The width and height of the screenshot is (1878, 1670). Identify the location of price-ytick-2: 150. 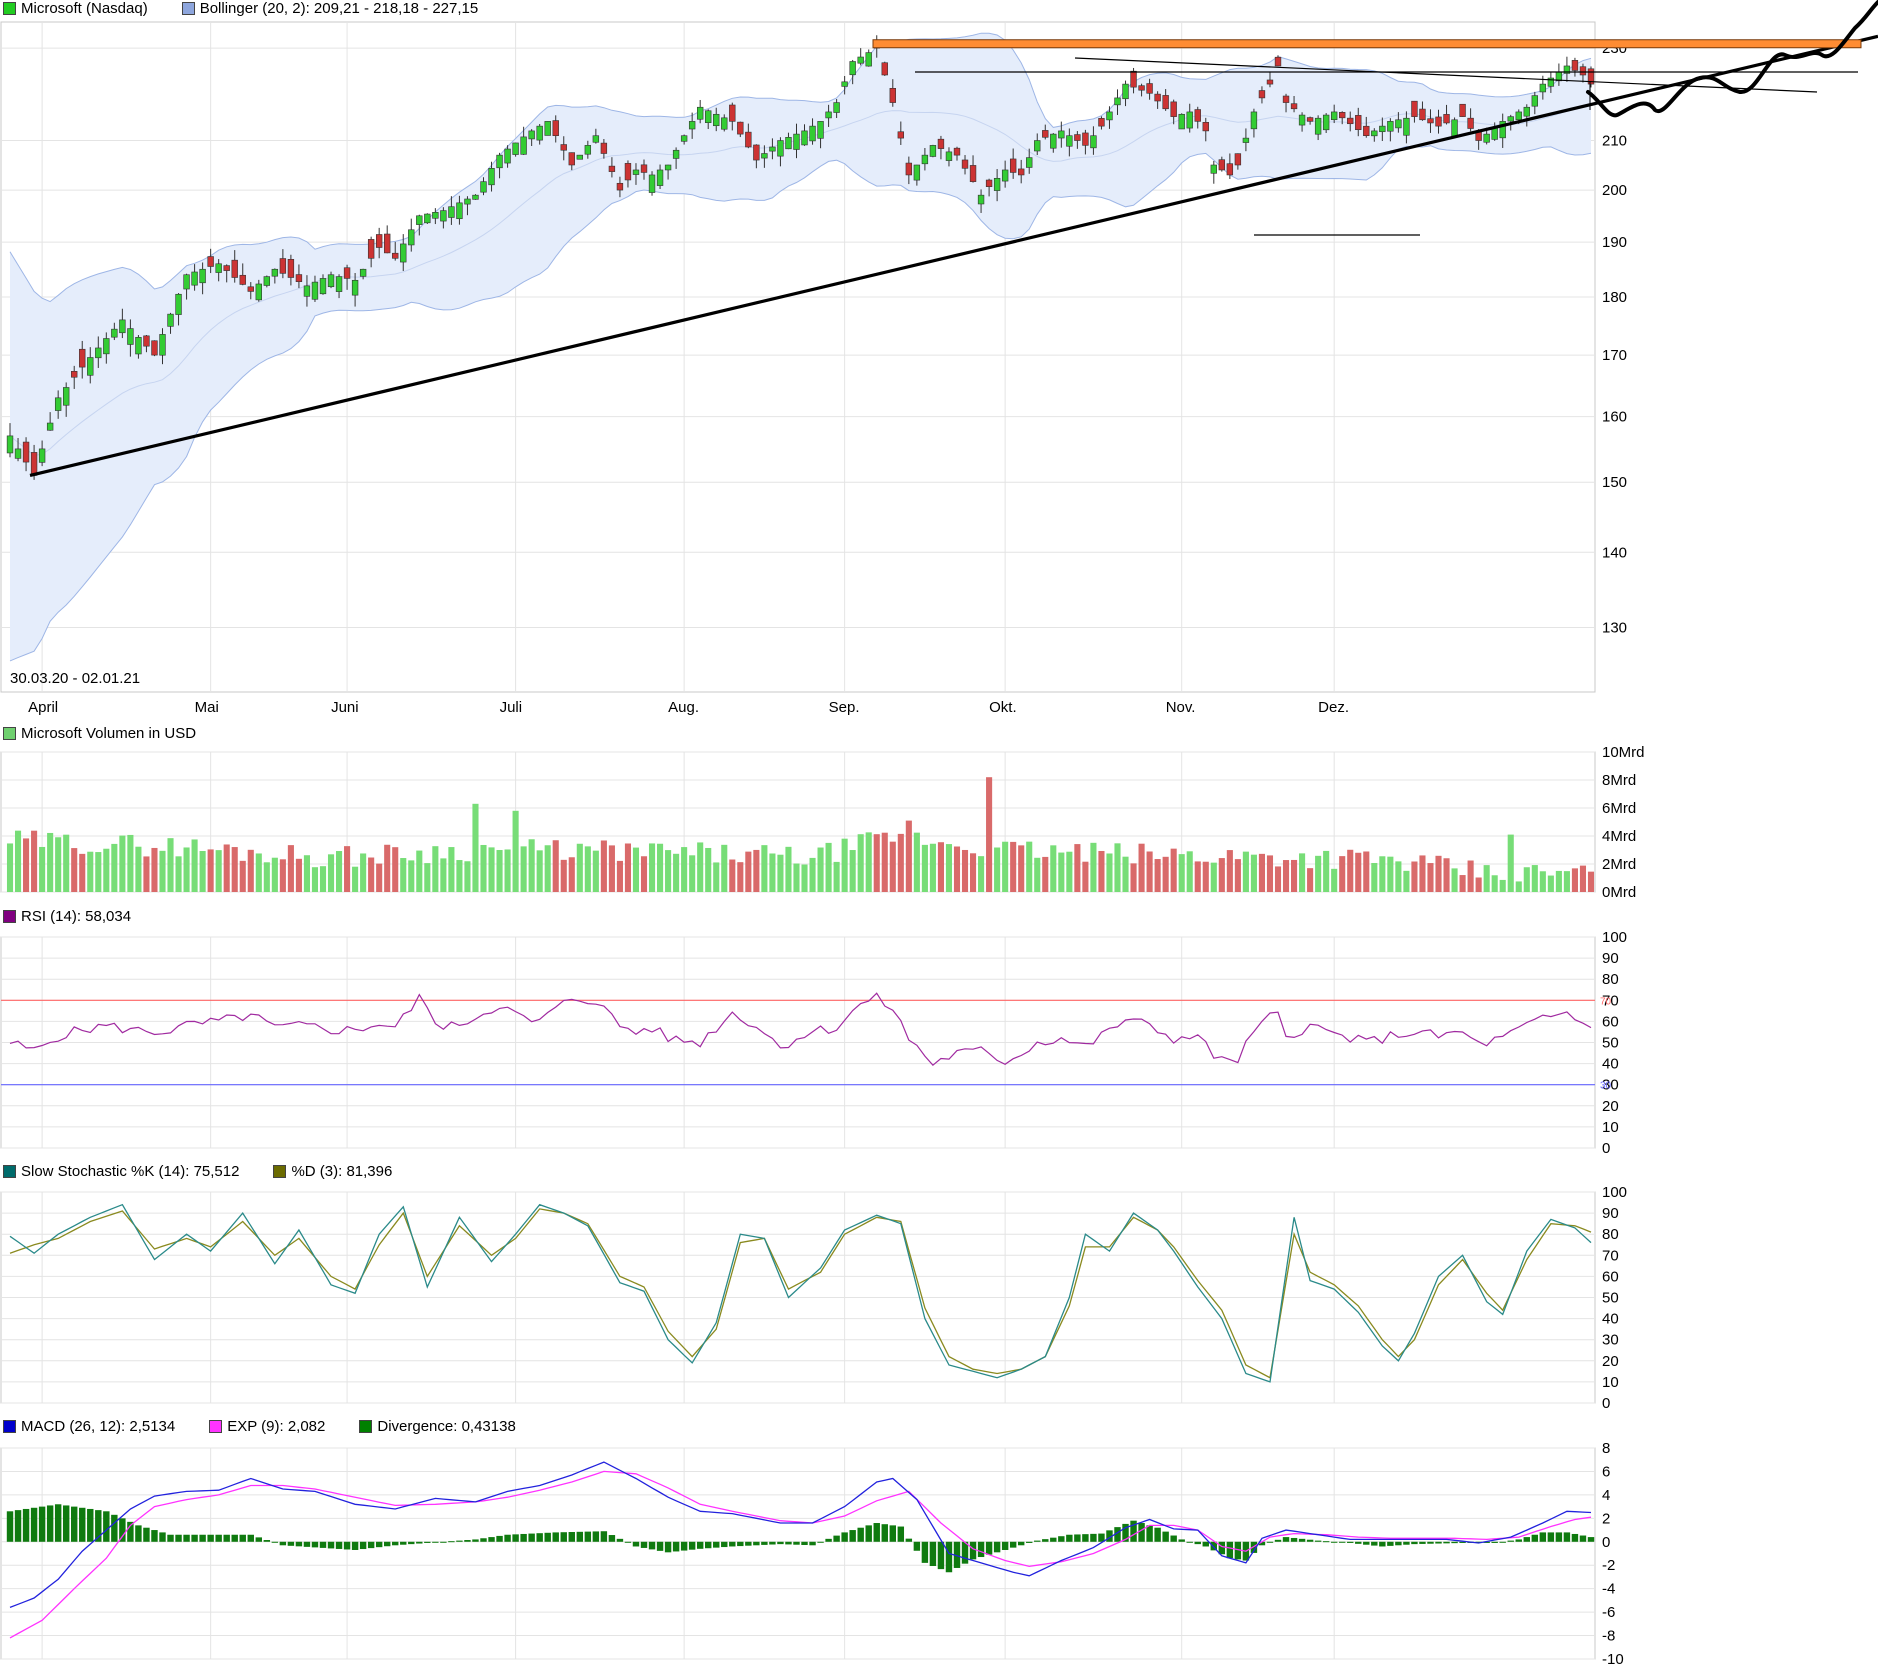
(1614, 482).